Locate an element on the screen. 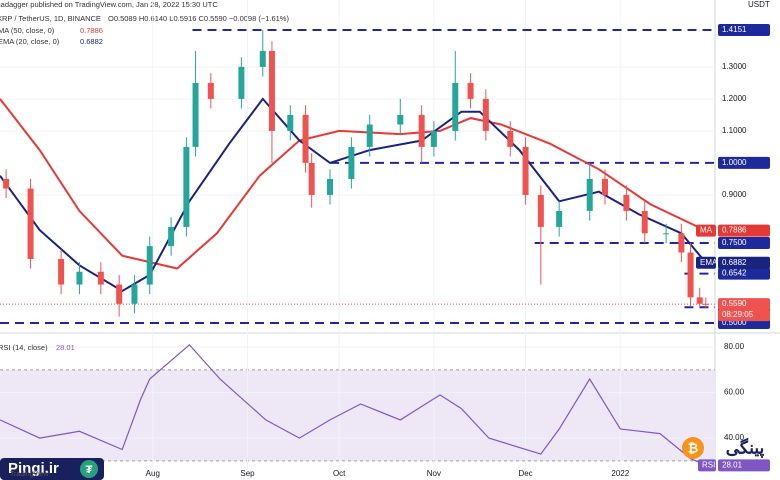 The height and width of the screenshot is (480, 780). rsi-tag-bg is located at coordinates (707, 465).